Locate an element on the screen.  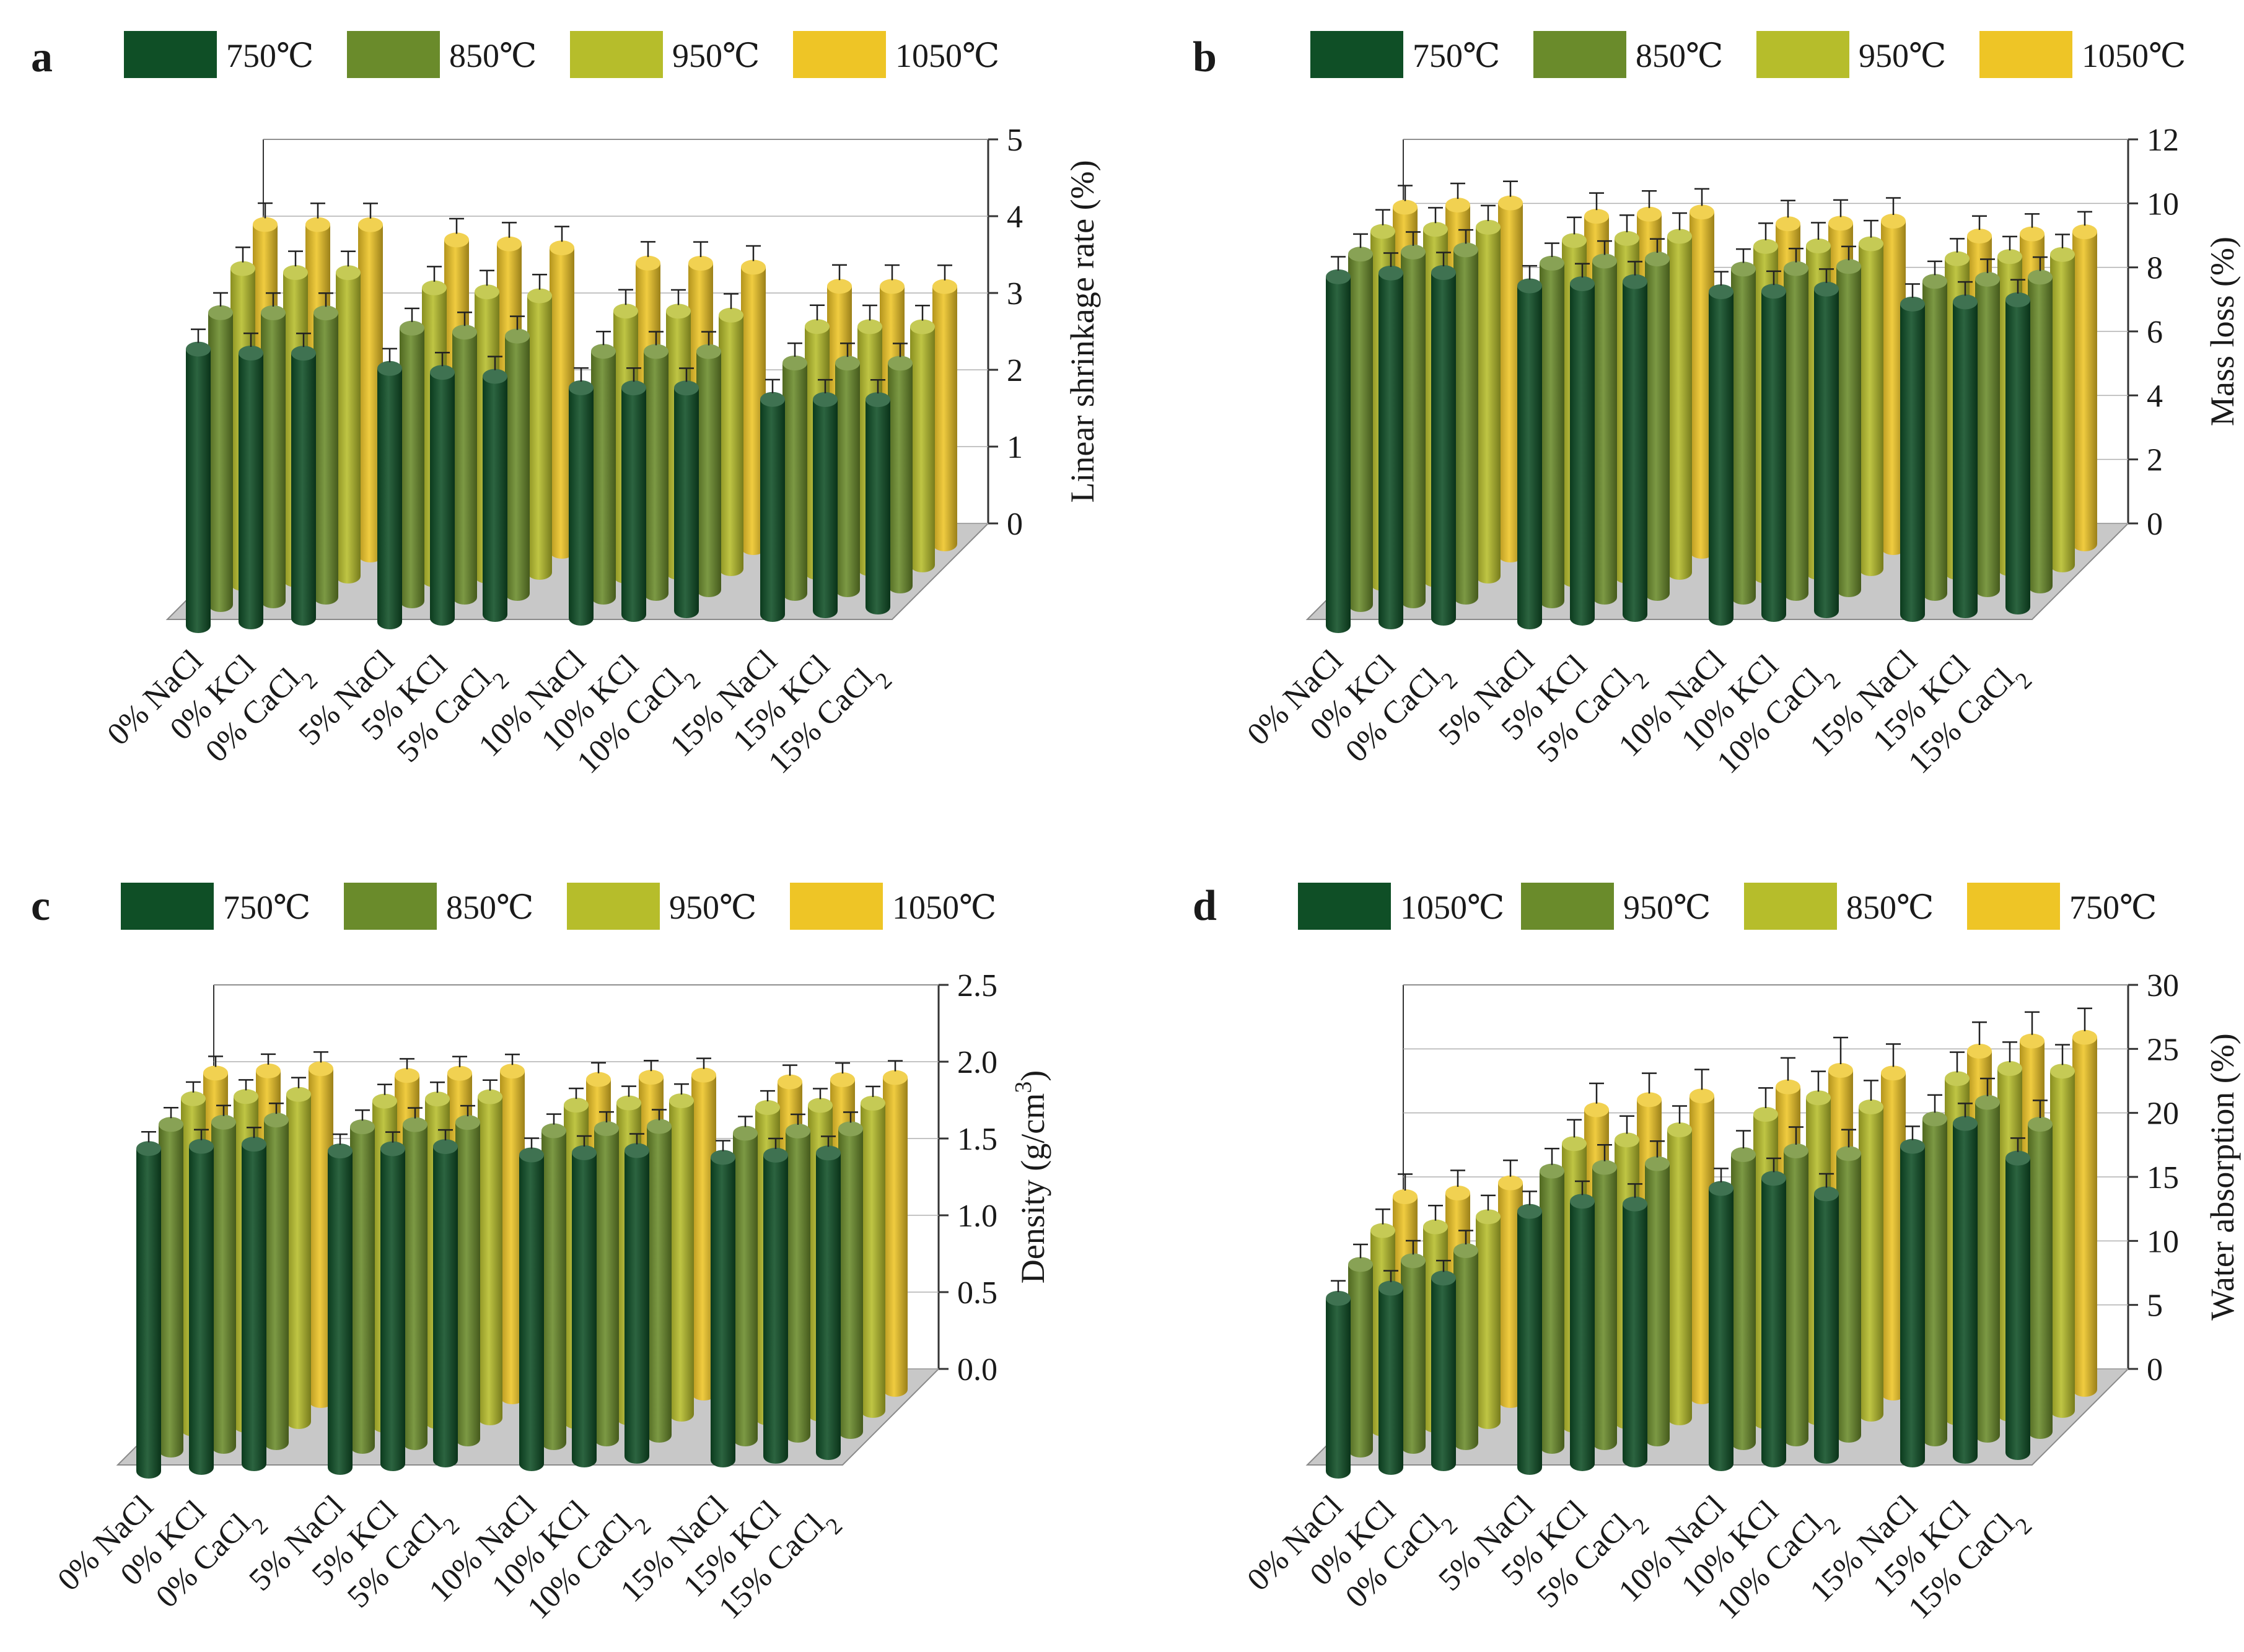
legend-label: 950℃ is located at coordinates (1902, 55).